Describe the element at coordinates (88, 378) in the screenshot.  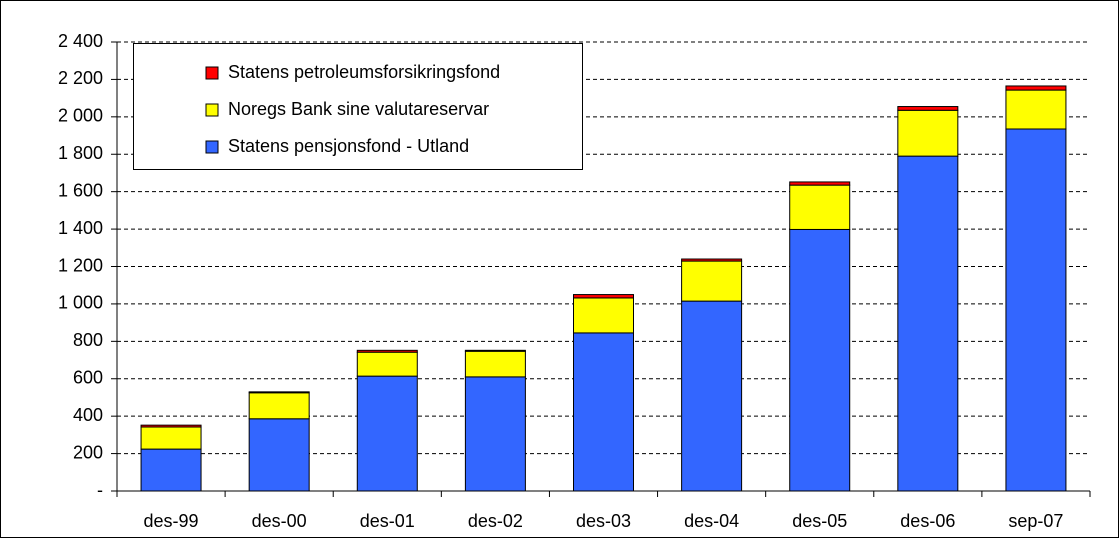
I see `y-tick-label: 600` at that location.